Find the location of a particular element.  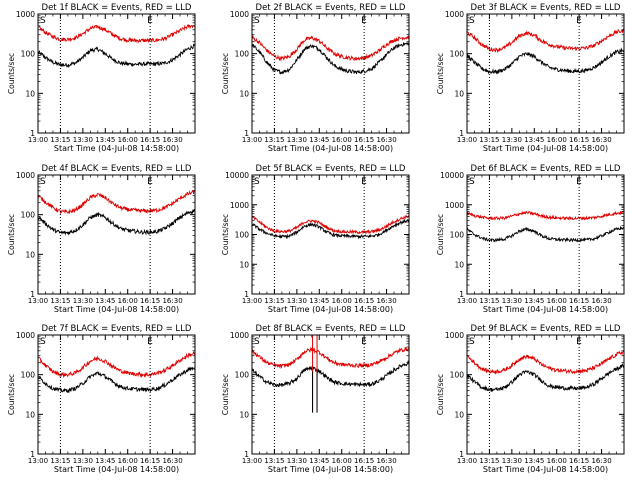

chart-title: Det 4f BLACK = Events, RED = LLD is located at coordinates (117, 169).